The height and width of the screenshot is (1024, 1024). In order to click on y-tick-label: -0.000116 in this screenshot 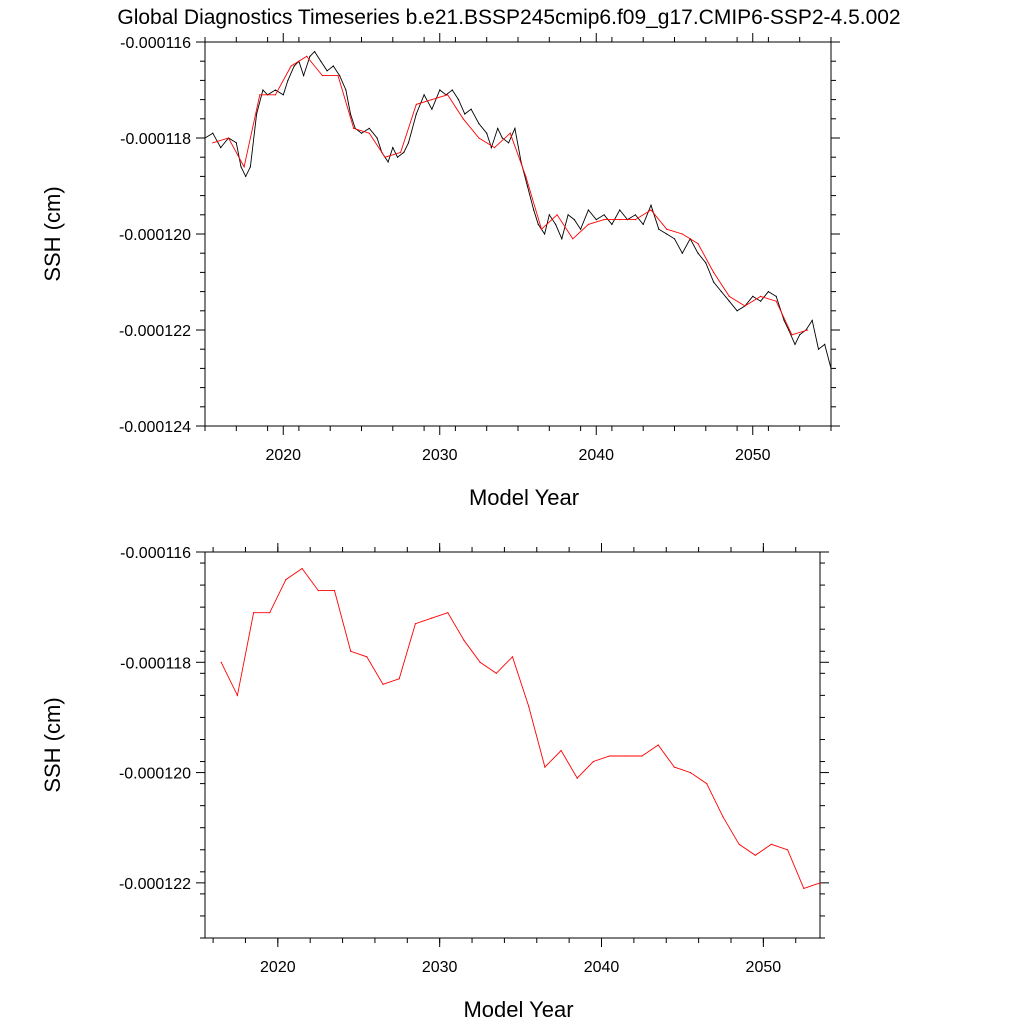, I will do `click(155, 553)`.